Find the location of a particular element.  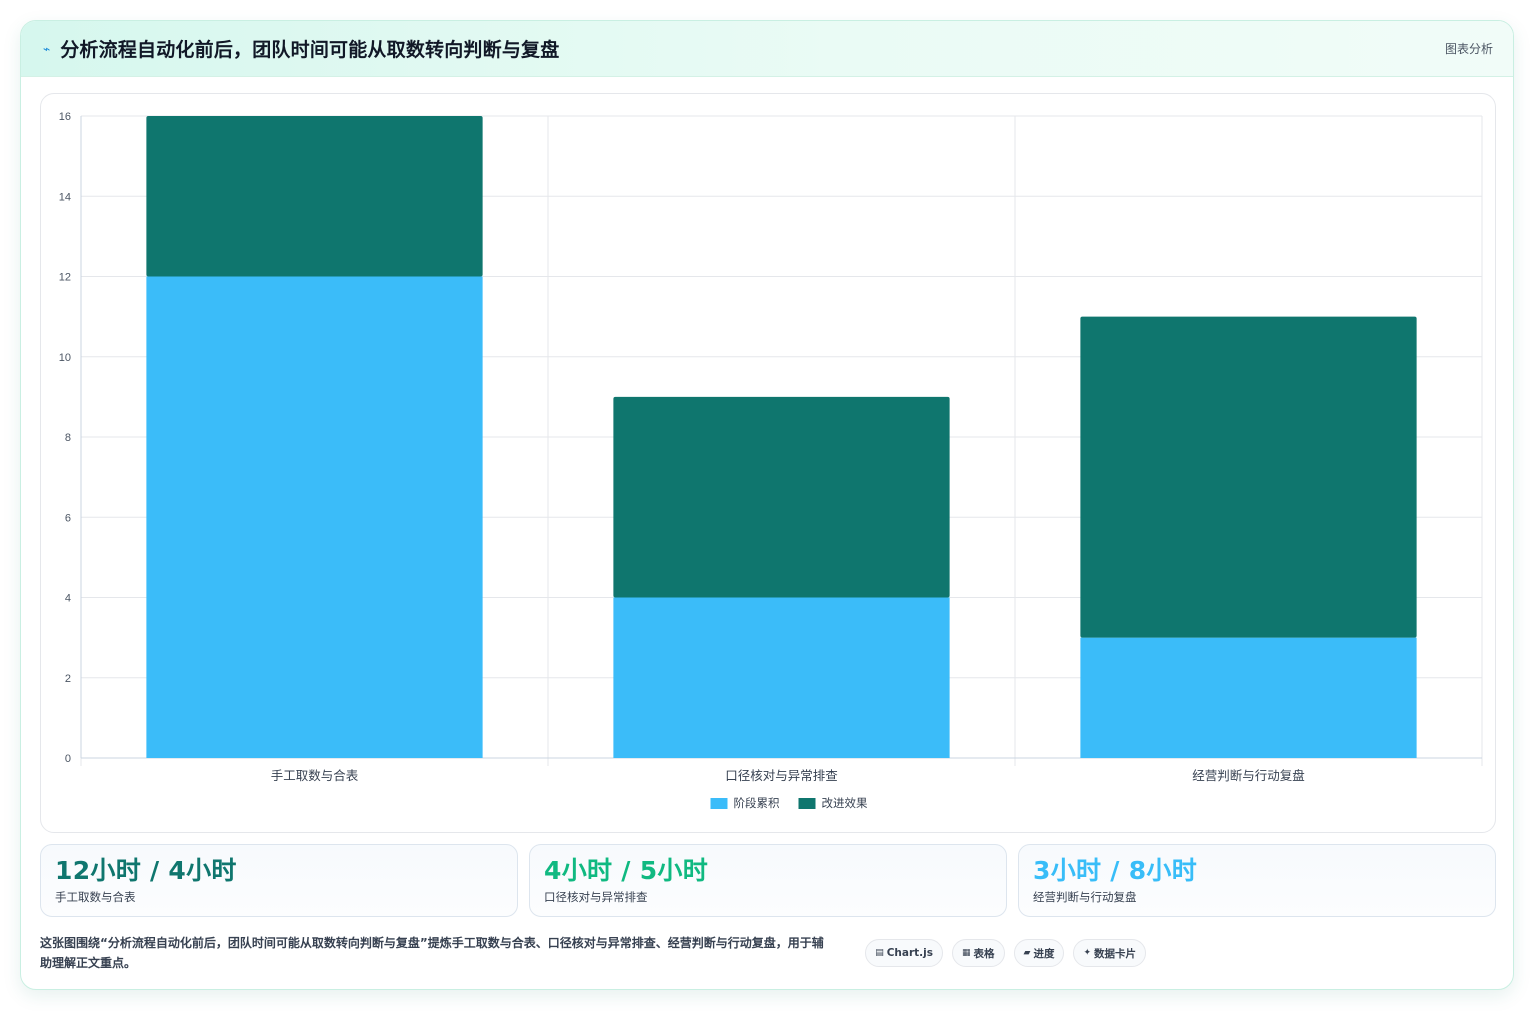

y-tick-label: 0 is located at coordinates (68, 759).